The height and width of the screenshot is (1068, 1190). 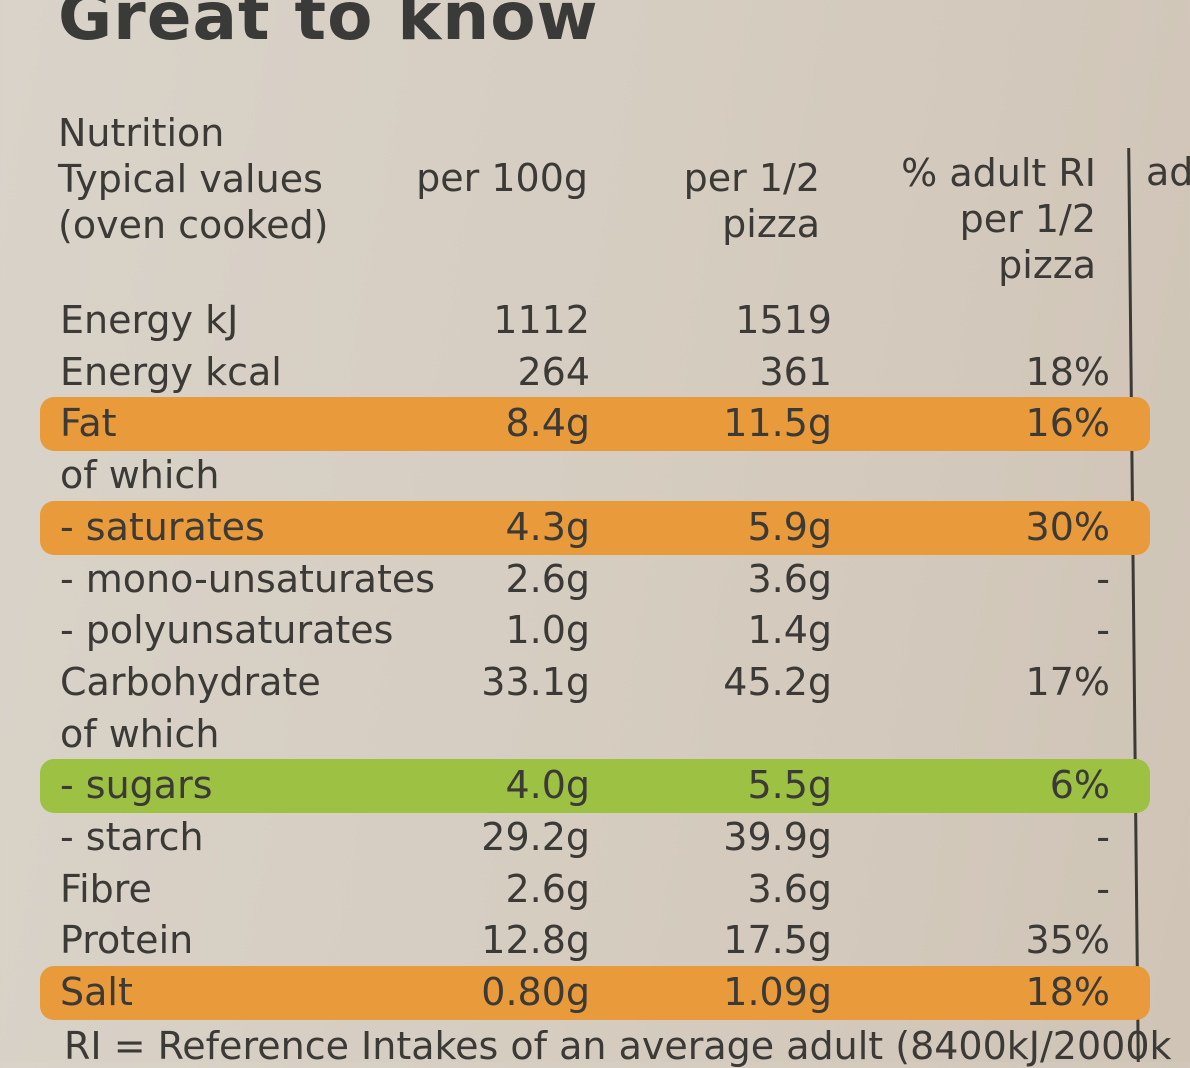 What do you see at coordinates (777, 992) in the screenshot?
I see `value-per-half-pizza: 1.09g` at bounding box center [777, 992].